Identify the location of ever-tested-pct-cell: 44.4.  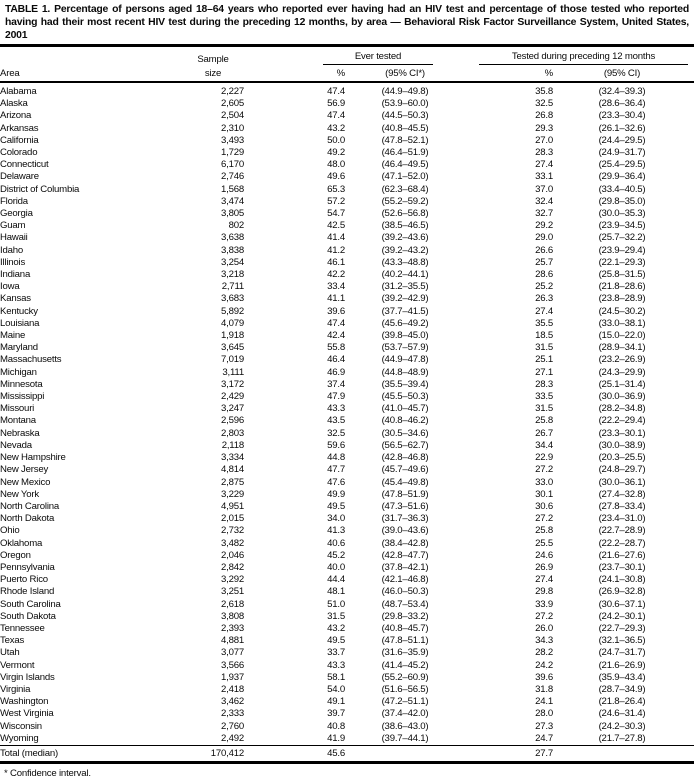
(336, 580).